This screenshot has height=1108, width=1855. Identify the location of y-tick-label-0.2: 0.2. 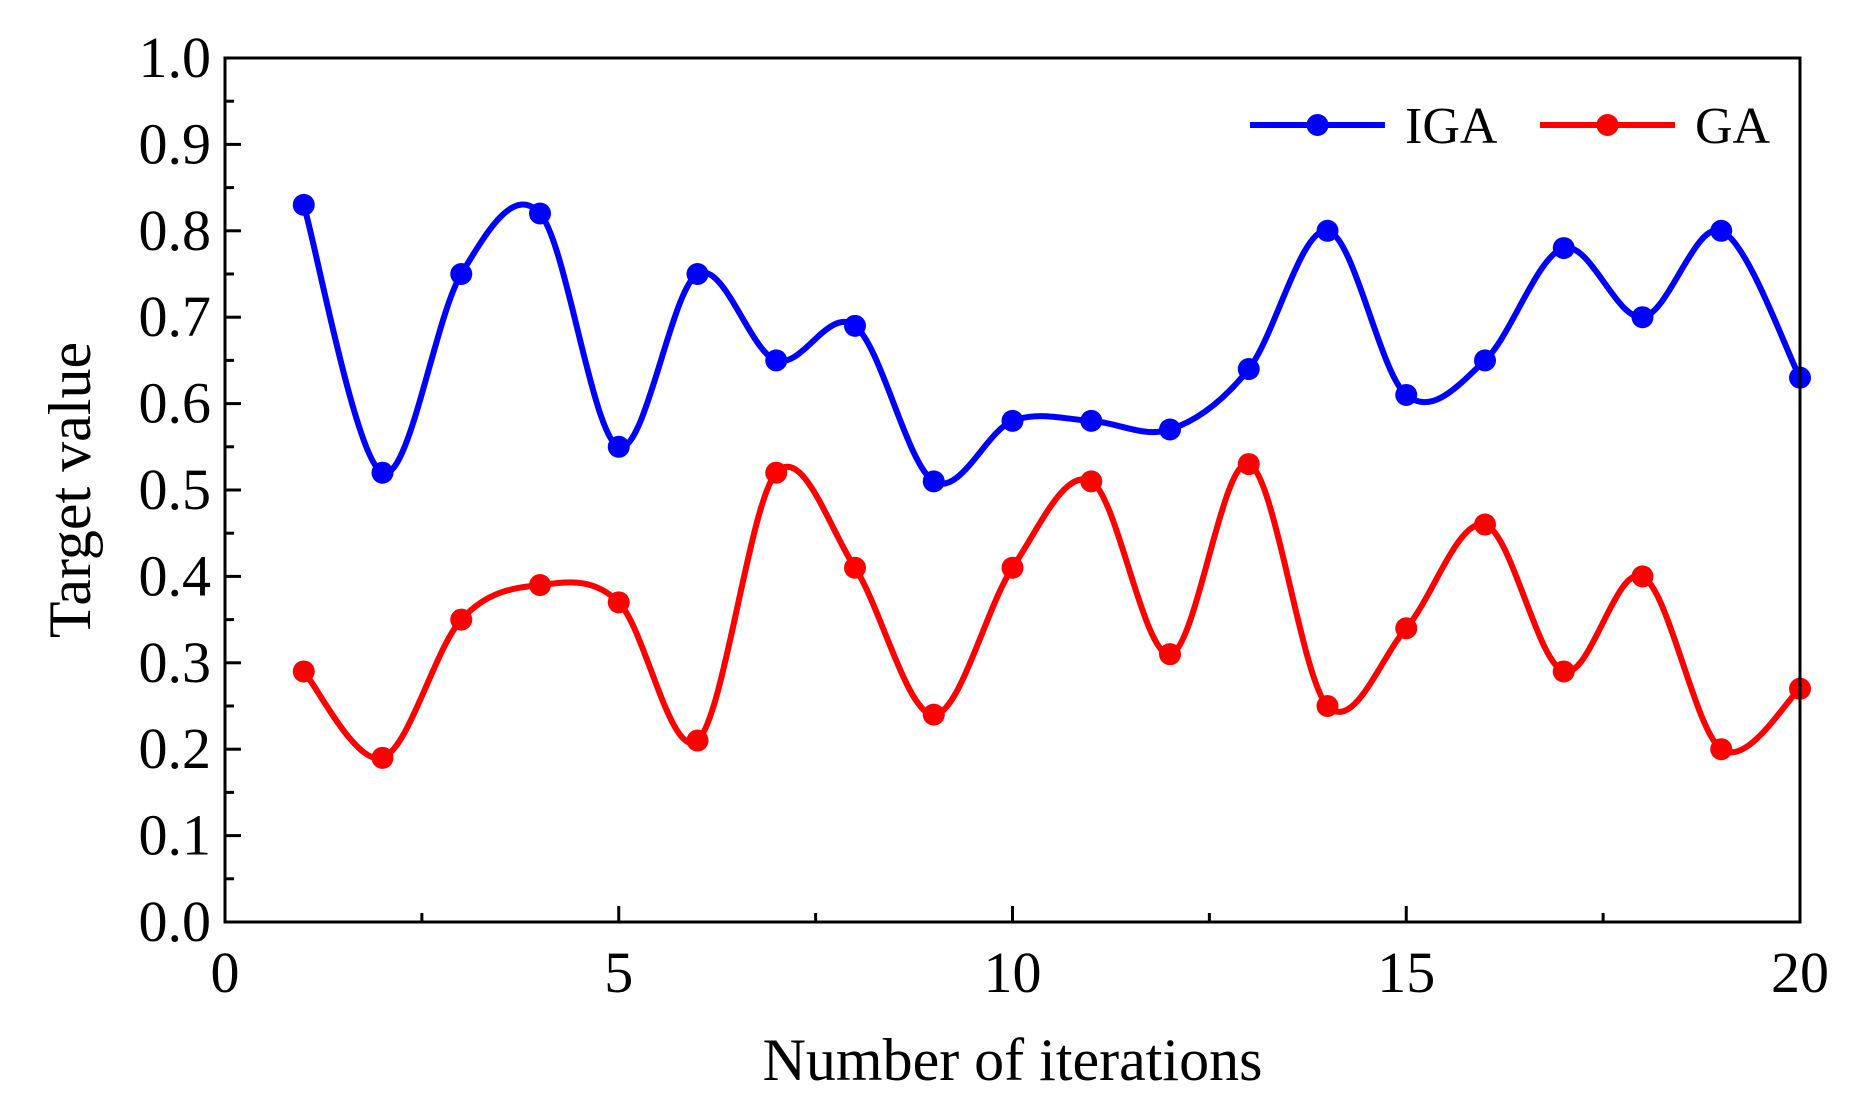
(175, 748).